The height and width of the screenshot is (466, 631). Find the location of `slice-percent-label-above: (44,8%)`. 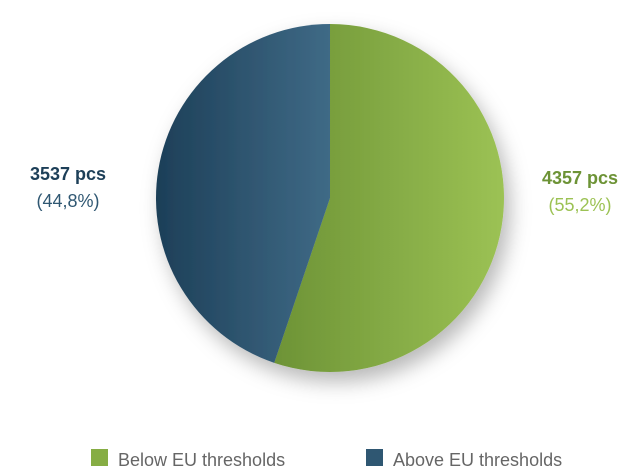

slice-percent-label-above: (44,8%) is located at coordinates (67, 201).